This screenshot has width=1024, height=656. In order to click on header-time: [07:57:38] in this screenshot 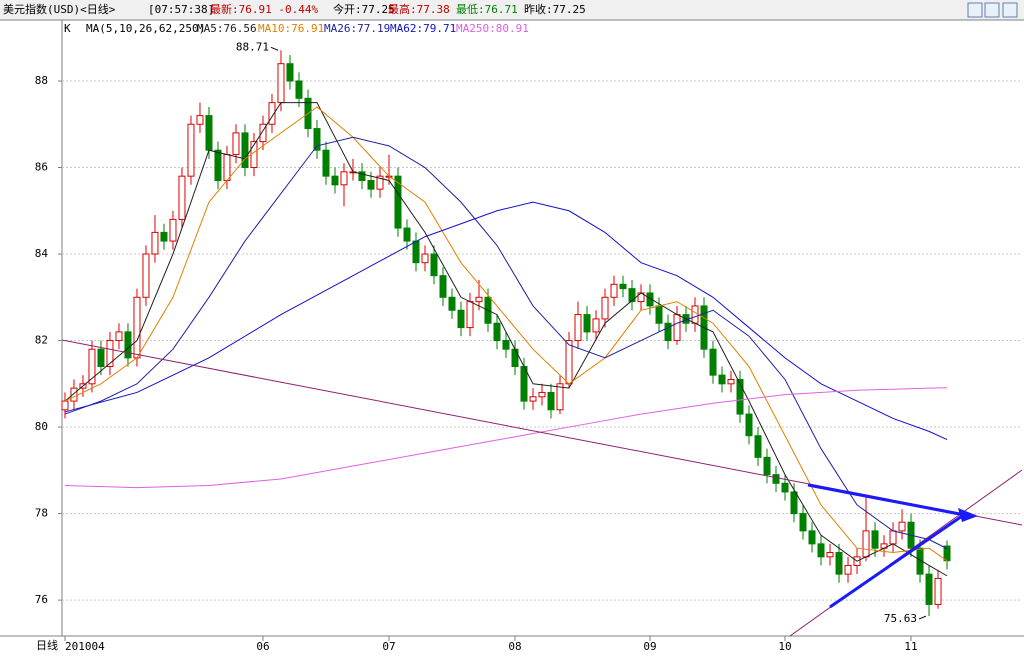, I will do `click(181, 9)`.